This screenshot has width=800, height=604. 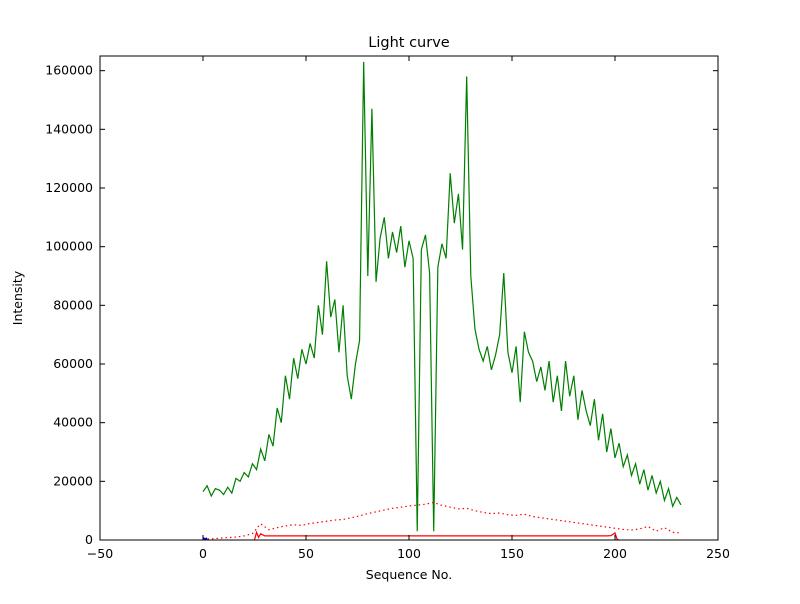 What do you see at coordinates (409, 574) in the screenshot?
I see `x-axis-label: Sequence No.` at bounding box center [409, 574].